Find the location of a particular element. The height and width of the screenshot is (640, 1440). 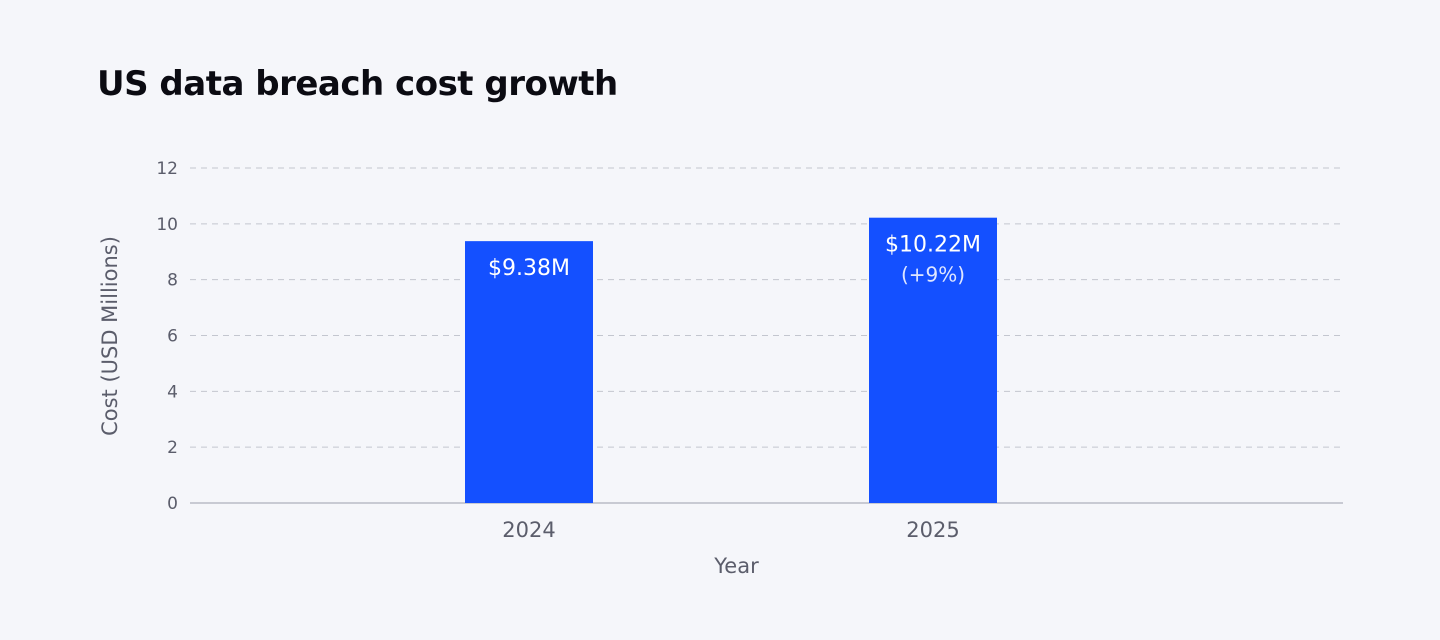

y-tick-label: 6 is located at coordinates (172, 337).